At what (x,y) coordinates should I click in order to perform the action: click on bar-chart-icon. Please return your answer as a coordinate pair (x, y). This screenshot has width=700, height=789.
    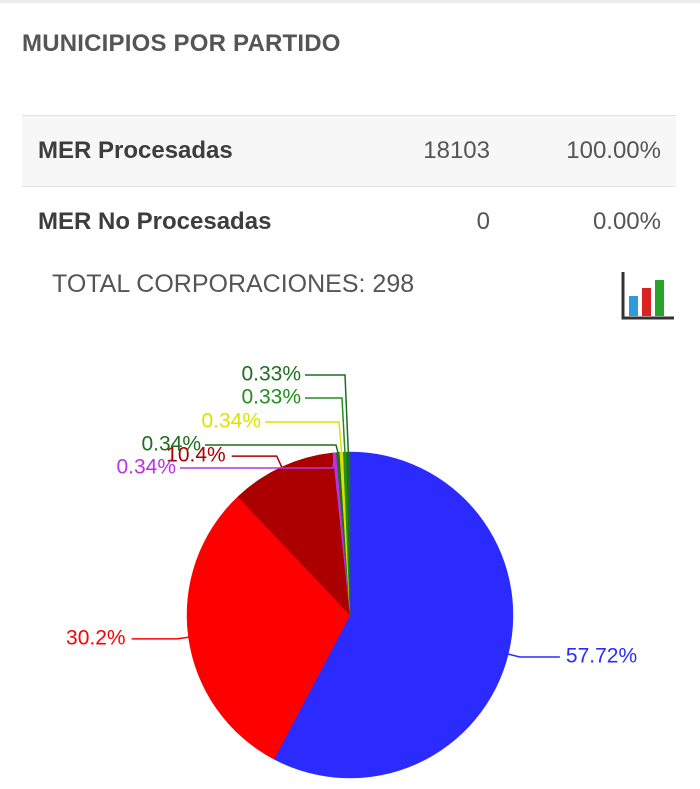
    Looking at the image, I should click on (648, 295).